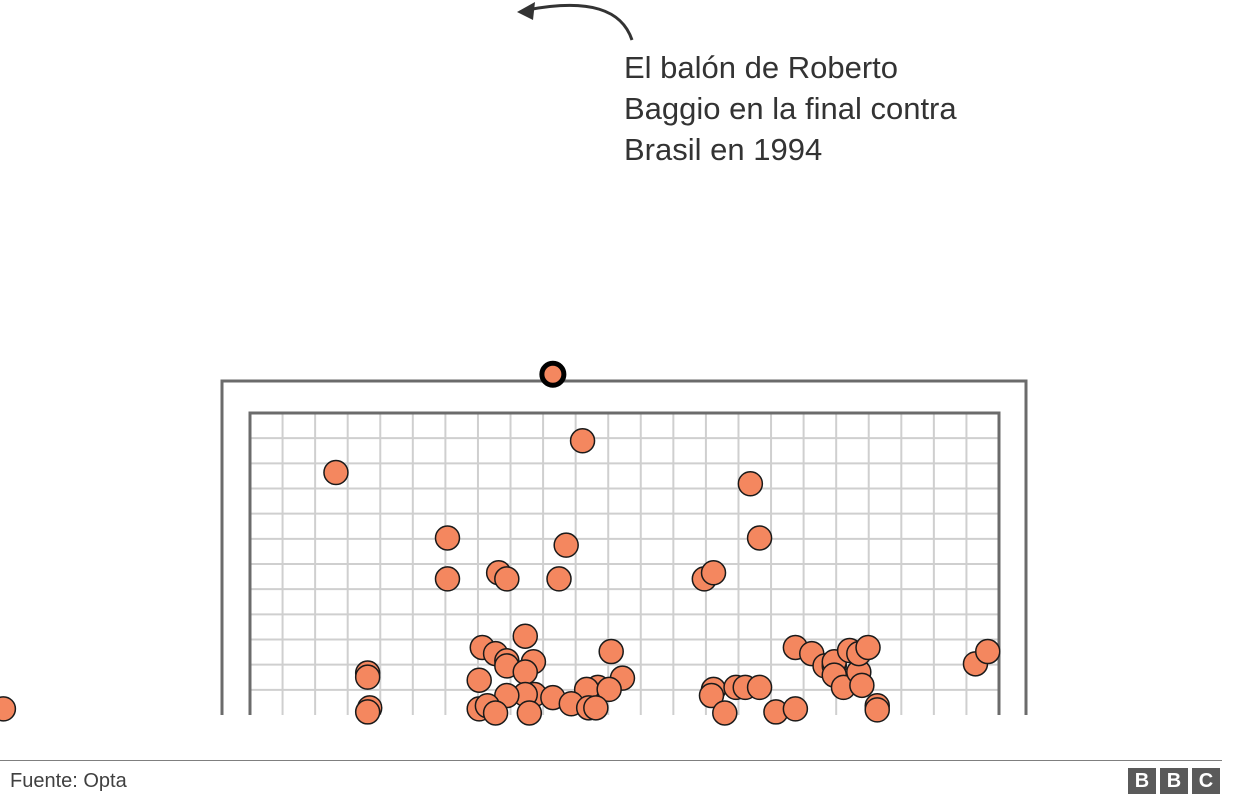  I want to click on logo-letter-b1: B, so click(1142, 781).